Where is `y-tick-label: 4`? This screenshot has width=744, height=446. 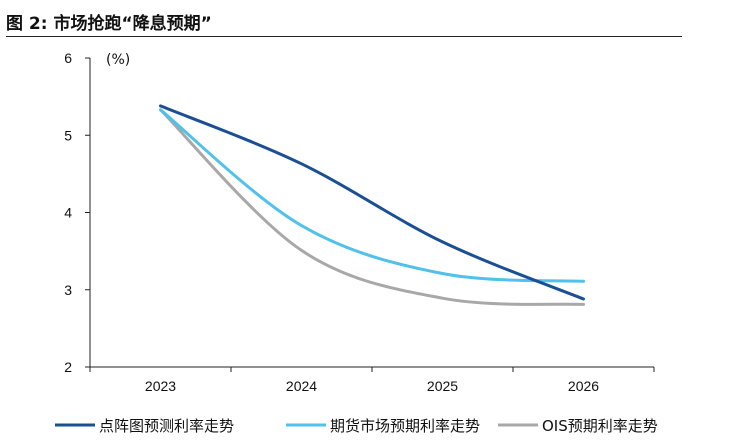
y-tick-label: 4 is located at coordinates (68, 213).